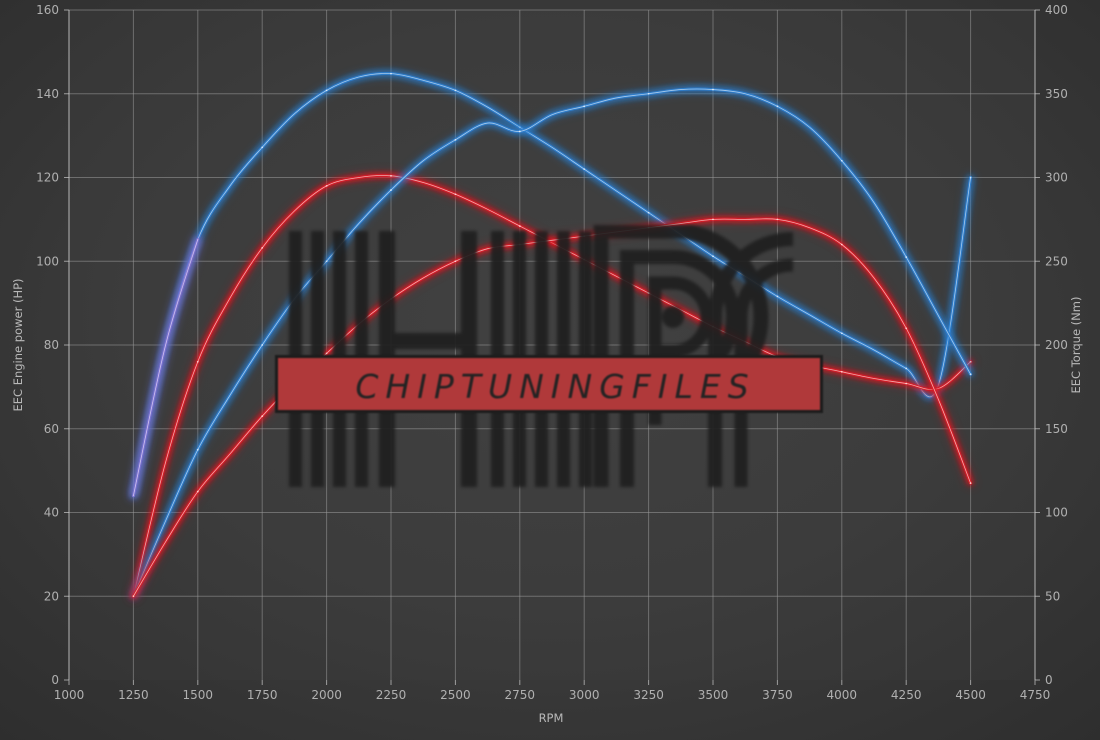 This screenshot has height=740, width=1100. I want to click on y-tick-label: 100, so click(47, 261).